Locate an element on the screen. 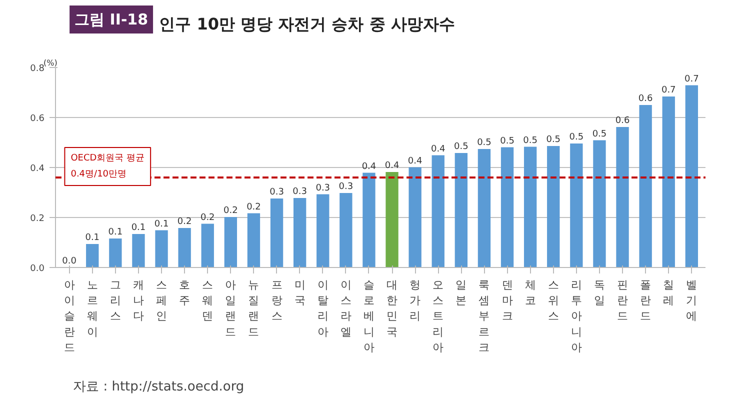 Image resolution: width=740 pixels, height=398 pixels. x-tick-label: 스웨덴 is located at coordinates (208, 300).